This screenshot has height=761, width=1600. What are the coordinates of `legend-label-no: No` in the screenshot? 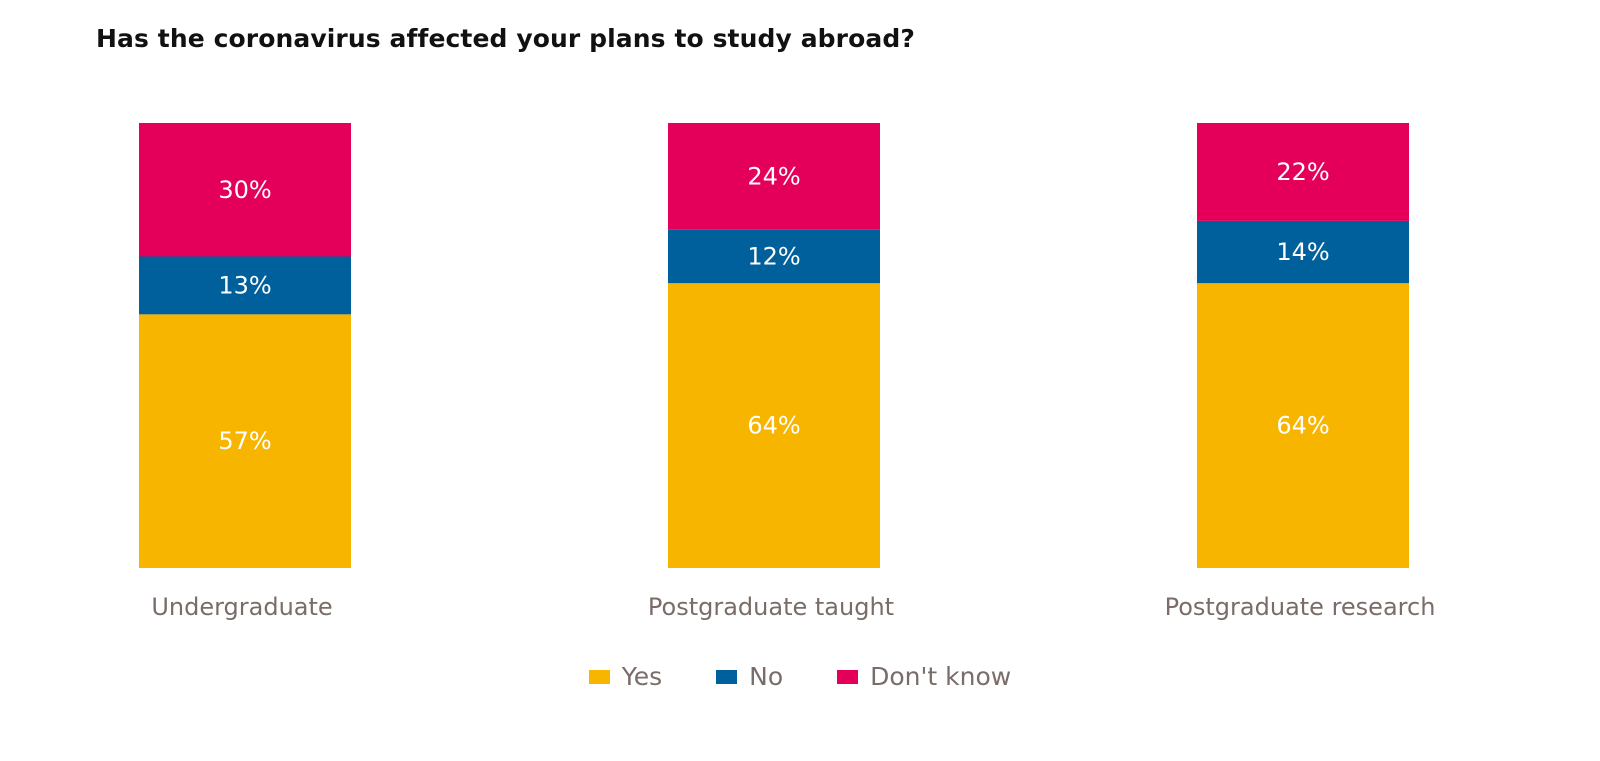 It's located at (766, 676).